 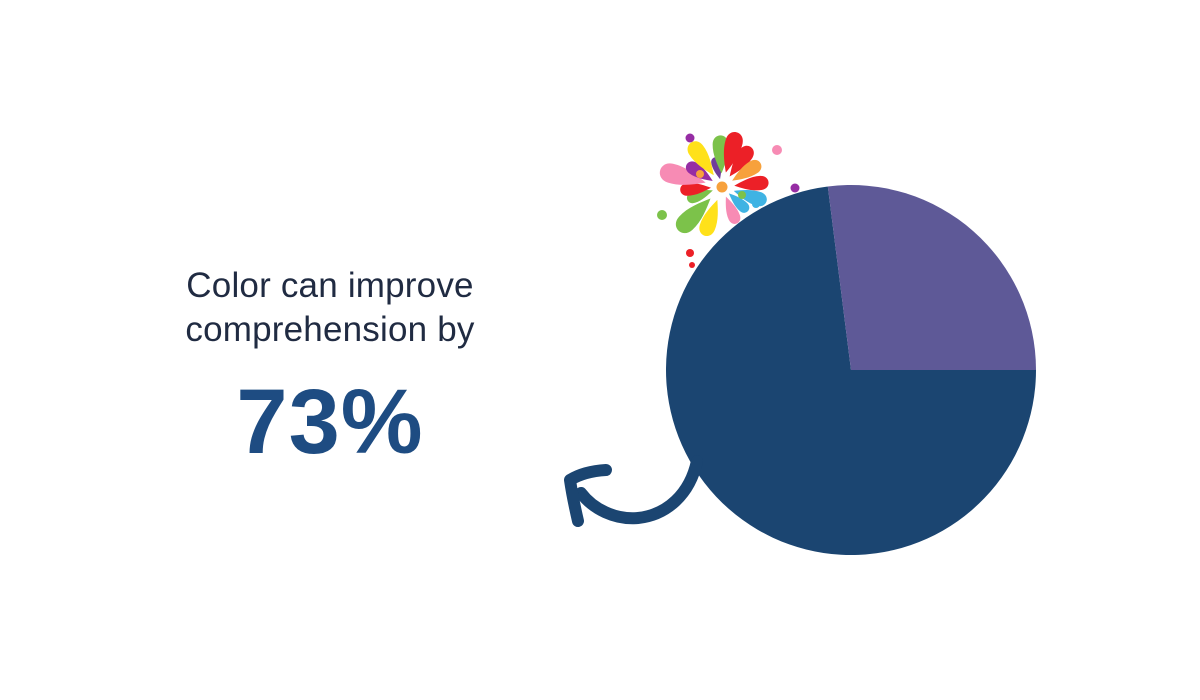 I want to click on stat-value: 73%, so click(x=330, y=422).